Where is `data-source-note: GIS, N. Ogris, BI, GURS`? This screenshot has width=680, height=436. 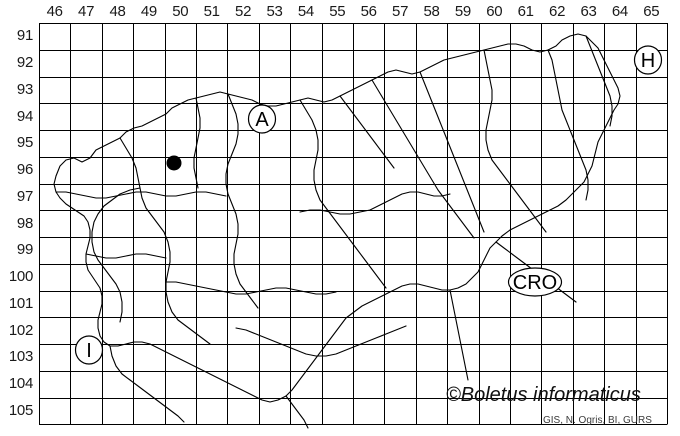
data-source-note: GIS, N. Ogris, BI, GURS is located at coordinates (597, 420).